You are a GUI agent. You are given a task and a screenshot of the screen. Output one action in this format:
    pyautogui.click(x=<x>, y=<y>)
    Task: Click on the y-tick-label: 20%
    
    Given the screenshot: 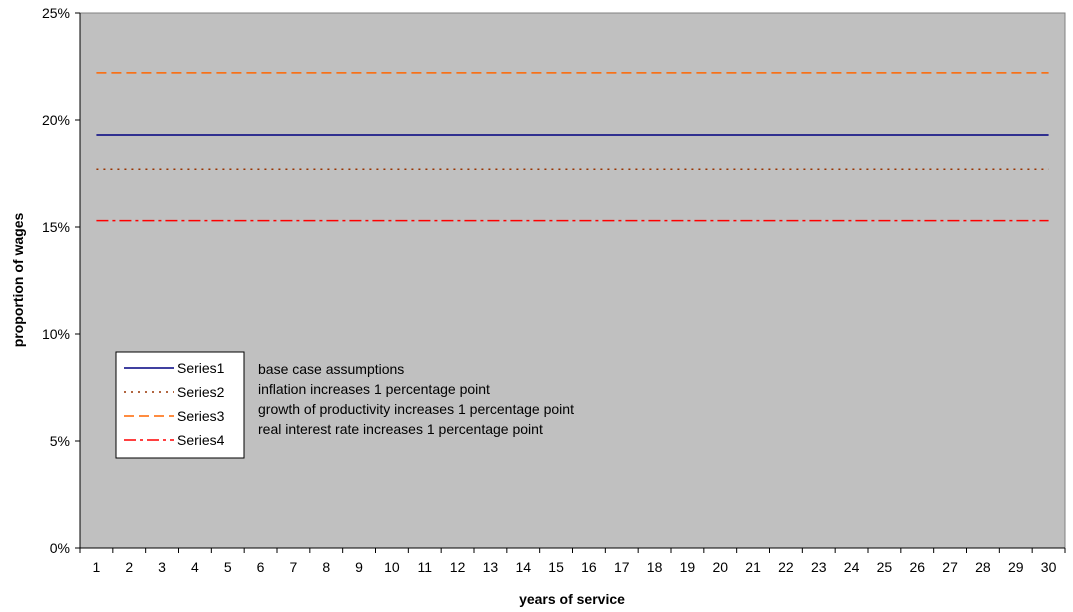 What is the action you would take?
    pyautogui.click(x=56, y=120)
    